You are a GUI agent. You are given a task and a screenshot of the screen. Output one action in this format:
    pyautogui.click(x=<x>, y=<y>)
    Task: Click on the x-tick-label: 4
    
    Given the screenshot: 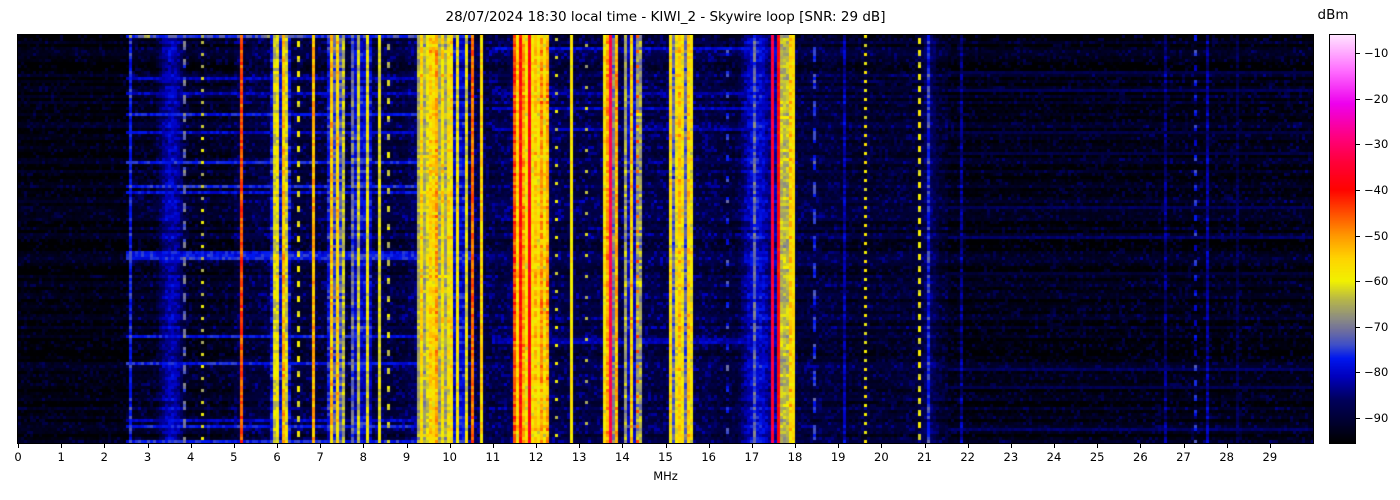 What is the action you would take?
    pyautogui.click(x=190, y=457)
    